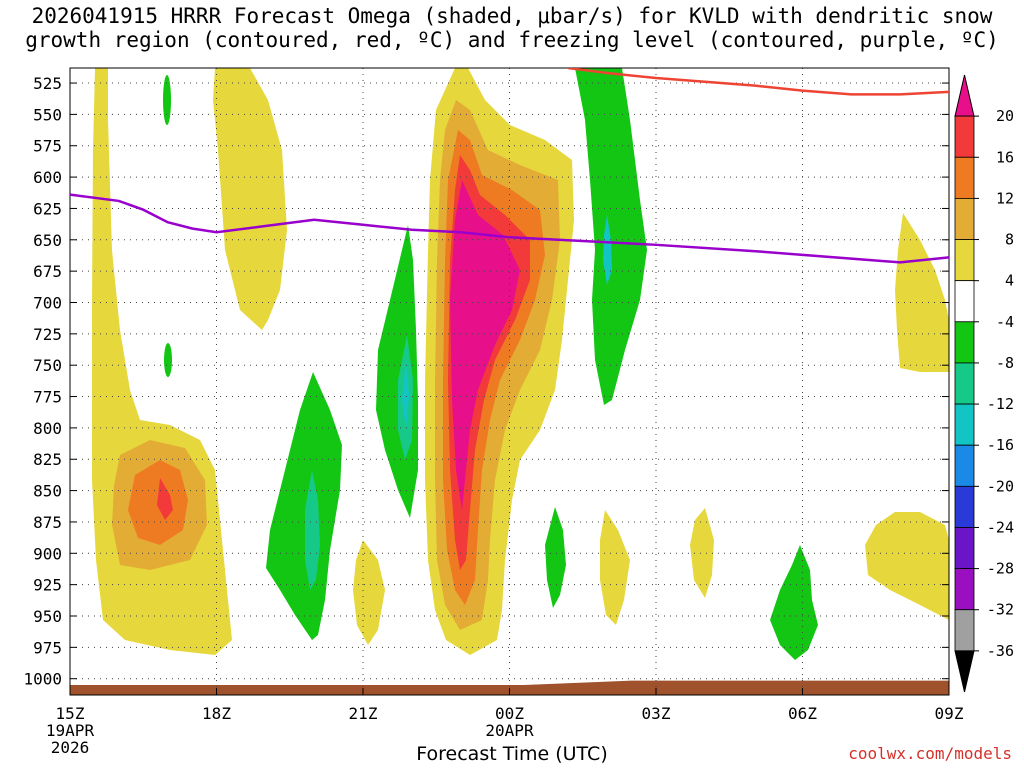  What do you see at coordinates (1005, 157) in the screenshot?
I see `colorbar-label: 16` at bounding box center [1005, 157].